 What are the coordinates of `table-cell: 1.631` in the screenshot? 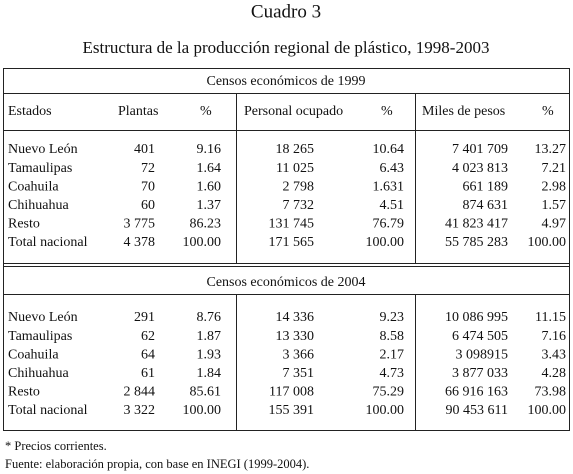 It's located at (389, 186).